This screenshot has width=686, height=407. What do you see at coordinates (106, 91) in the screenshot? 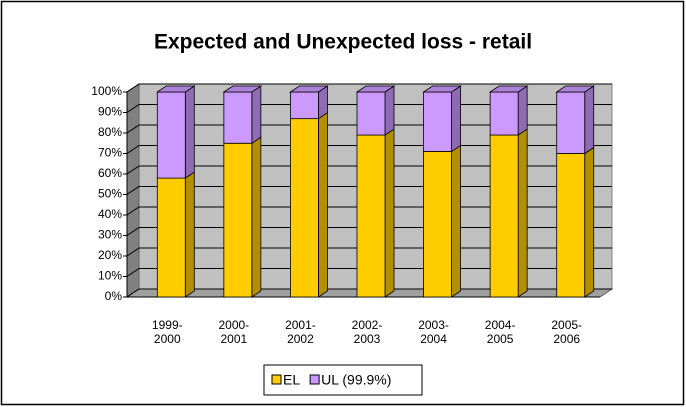
I see `y-tick-label: 100%` at bounding box center [106, 91].